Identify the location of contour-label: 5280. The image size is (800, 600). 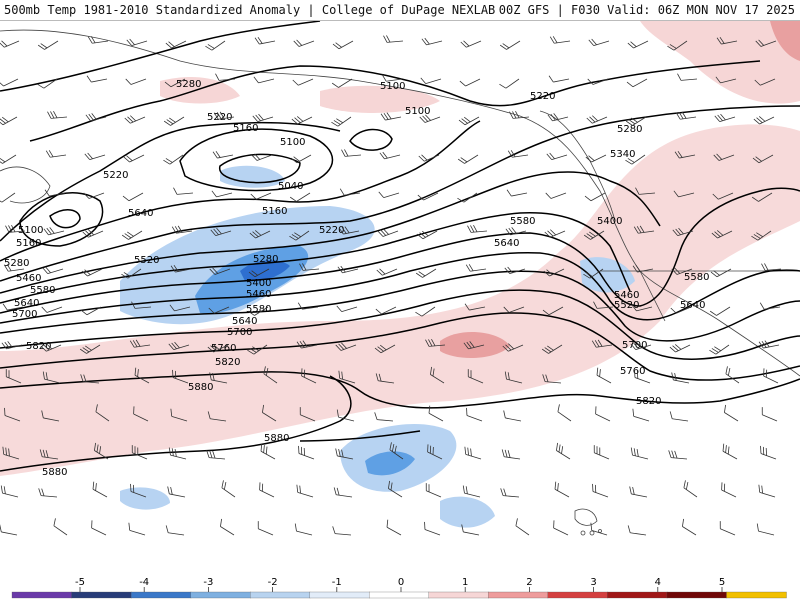
(629, 129).